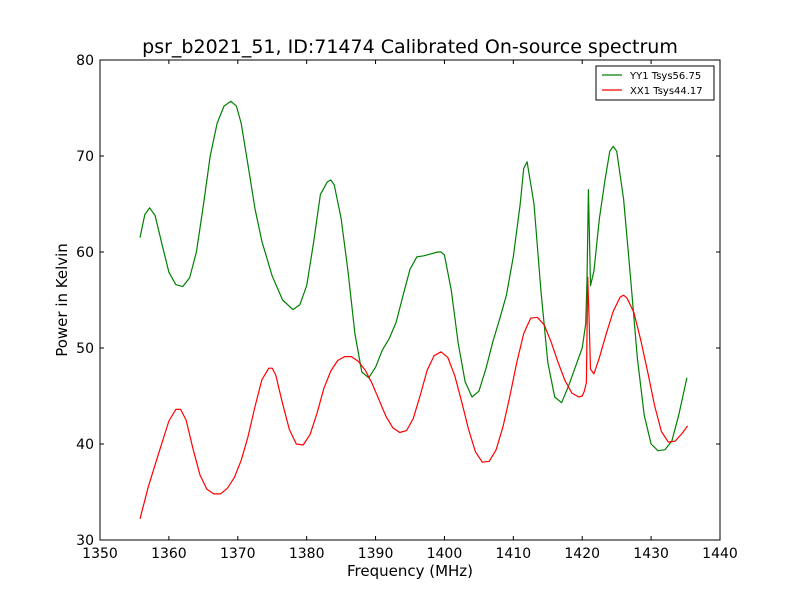 The image size is (800, 600). What do you see at coordinates (445, 554) in the screenshot?
I see `x-tick-label: 1400` at bounding box center [445, 554].